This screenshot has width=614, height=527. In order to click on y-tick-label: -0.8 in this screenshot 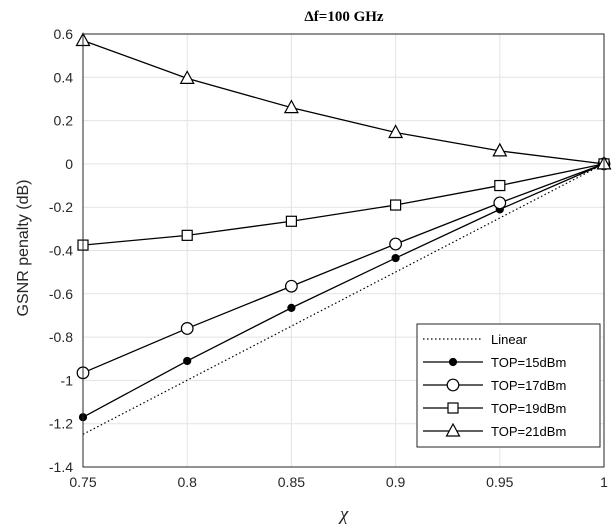, I will do `click(61, 337)`.